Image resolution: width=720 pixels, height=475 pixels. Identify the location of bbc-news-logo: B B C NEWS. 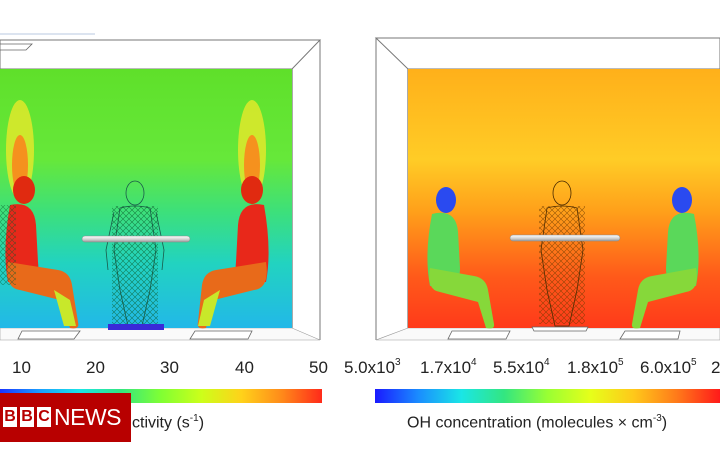
(65, 417).